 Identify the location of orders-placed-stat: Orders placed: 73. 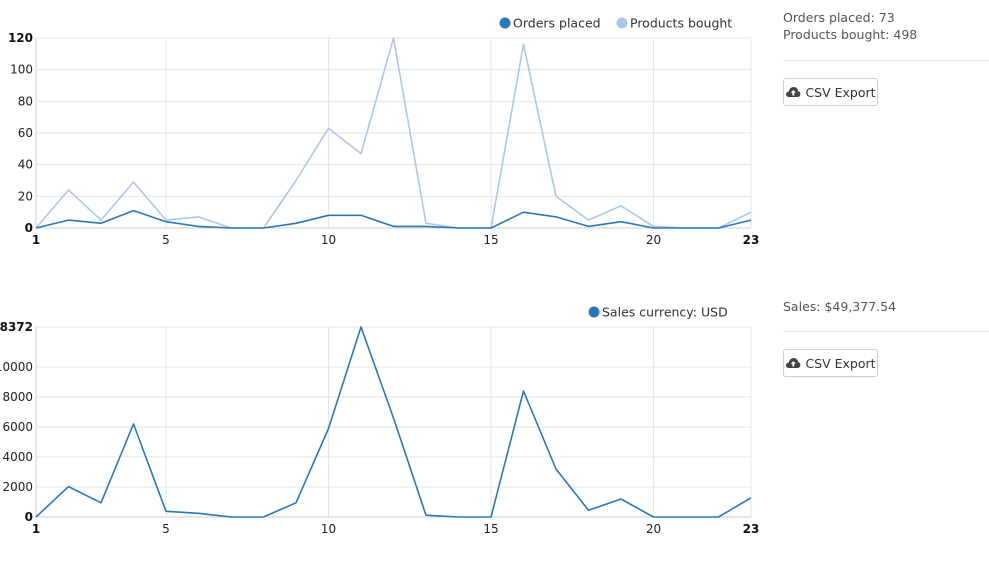
(839, 17).